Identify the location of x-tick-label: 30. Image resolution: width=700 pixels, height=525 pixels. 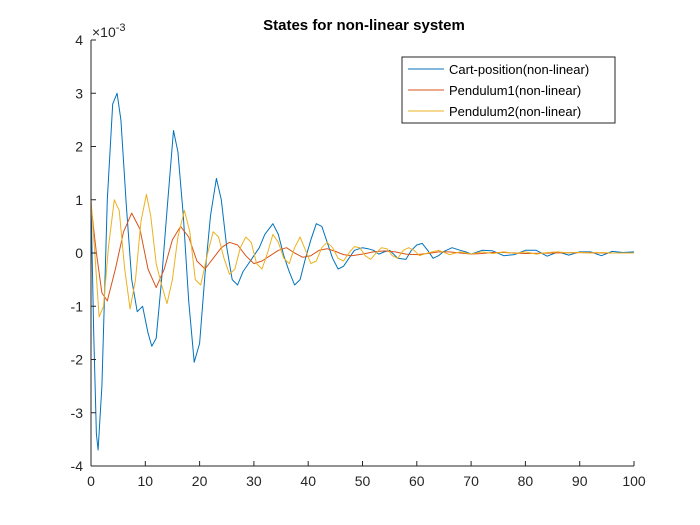
(254, 481).